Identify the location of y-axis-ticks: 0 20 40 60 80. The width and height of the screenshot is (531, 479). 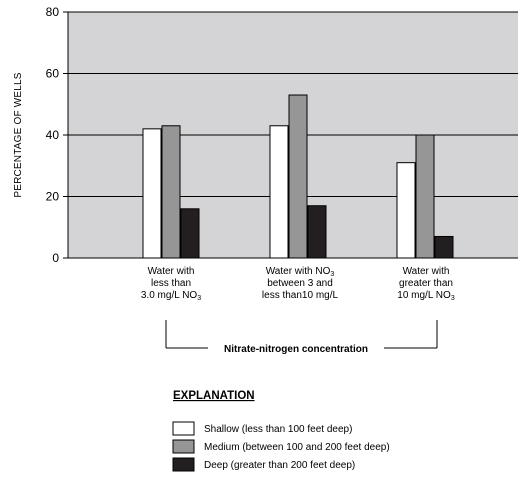
(57, 135).